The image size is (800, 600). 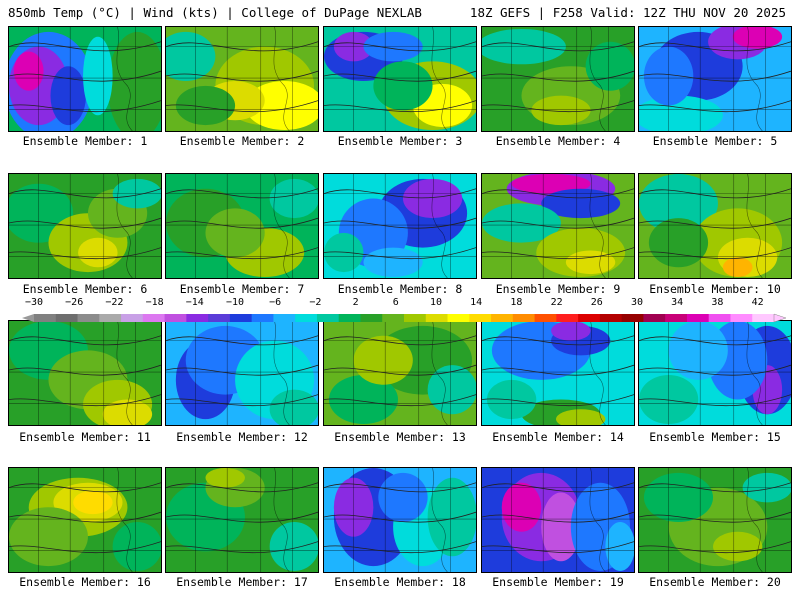 I want to click on colorbar-tick-label: 26, so click(x=596, y=302).